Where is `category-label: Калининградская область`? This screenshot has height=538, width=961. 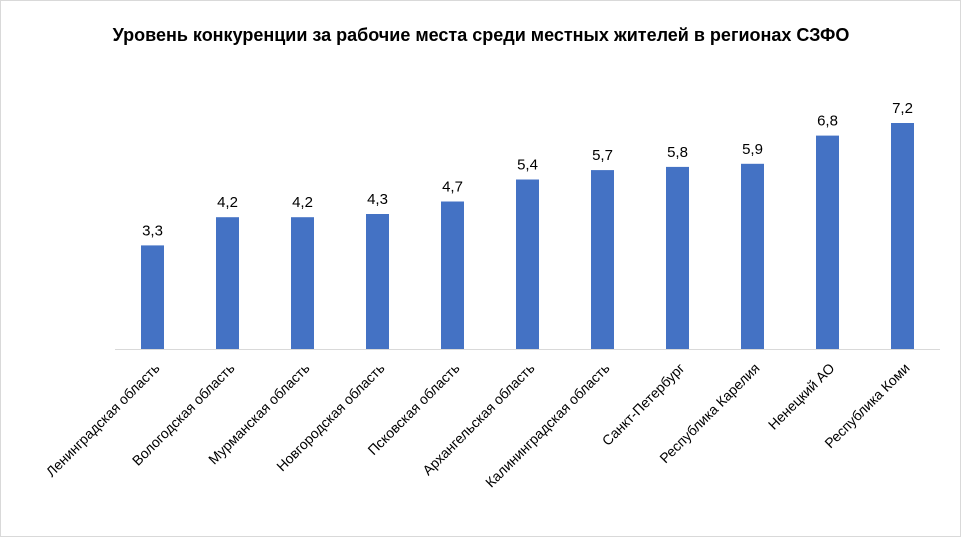
category-label: Калининградская область is located at coordinates (547, 425).